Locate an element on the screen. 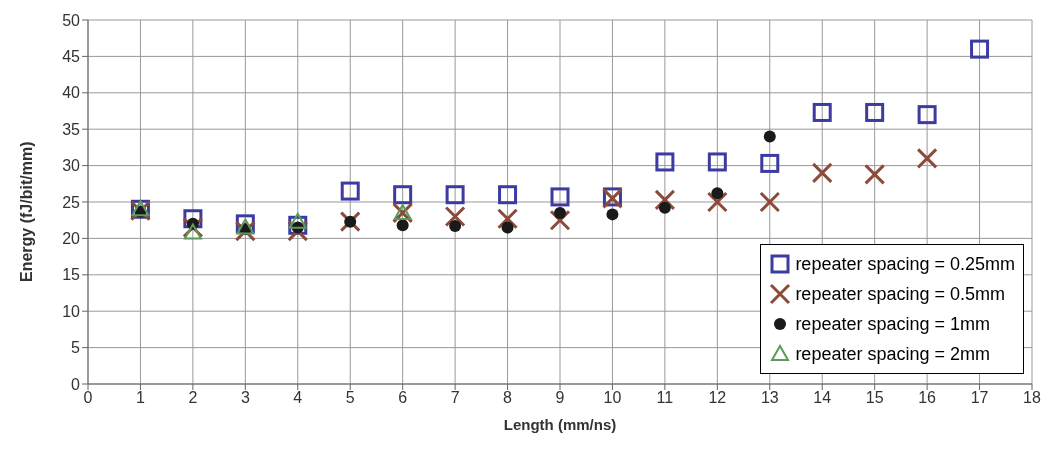  y-tick-label: 5 is located at coordinates (76, 348).